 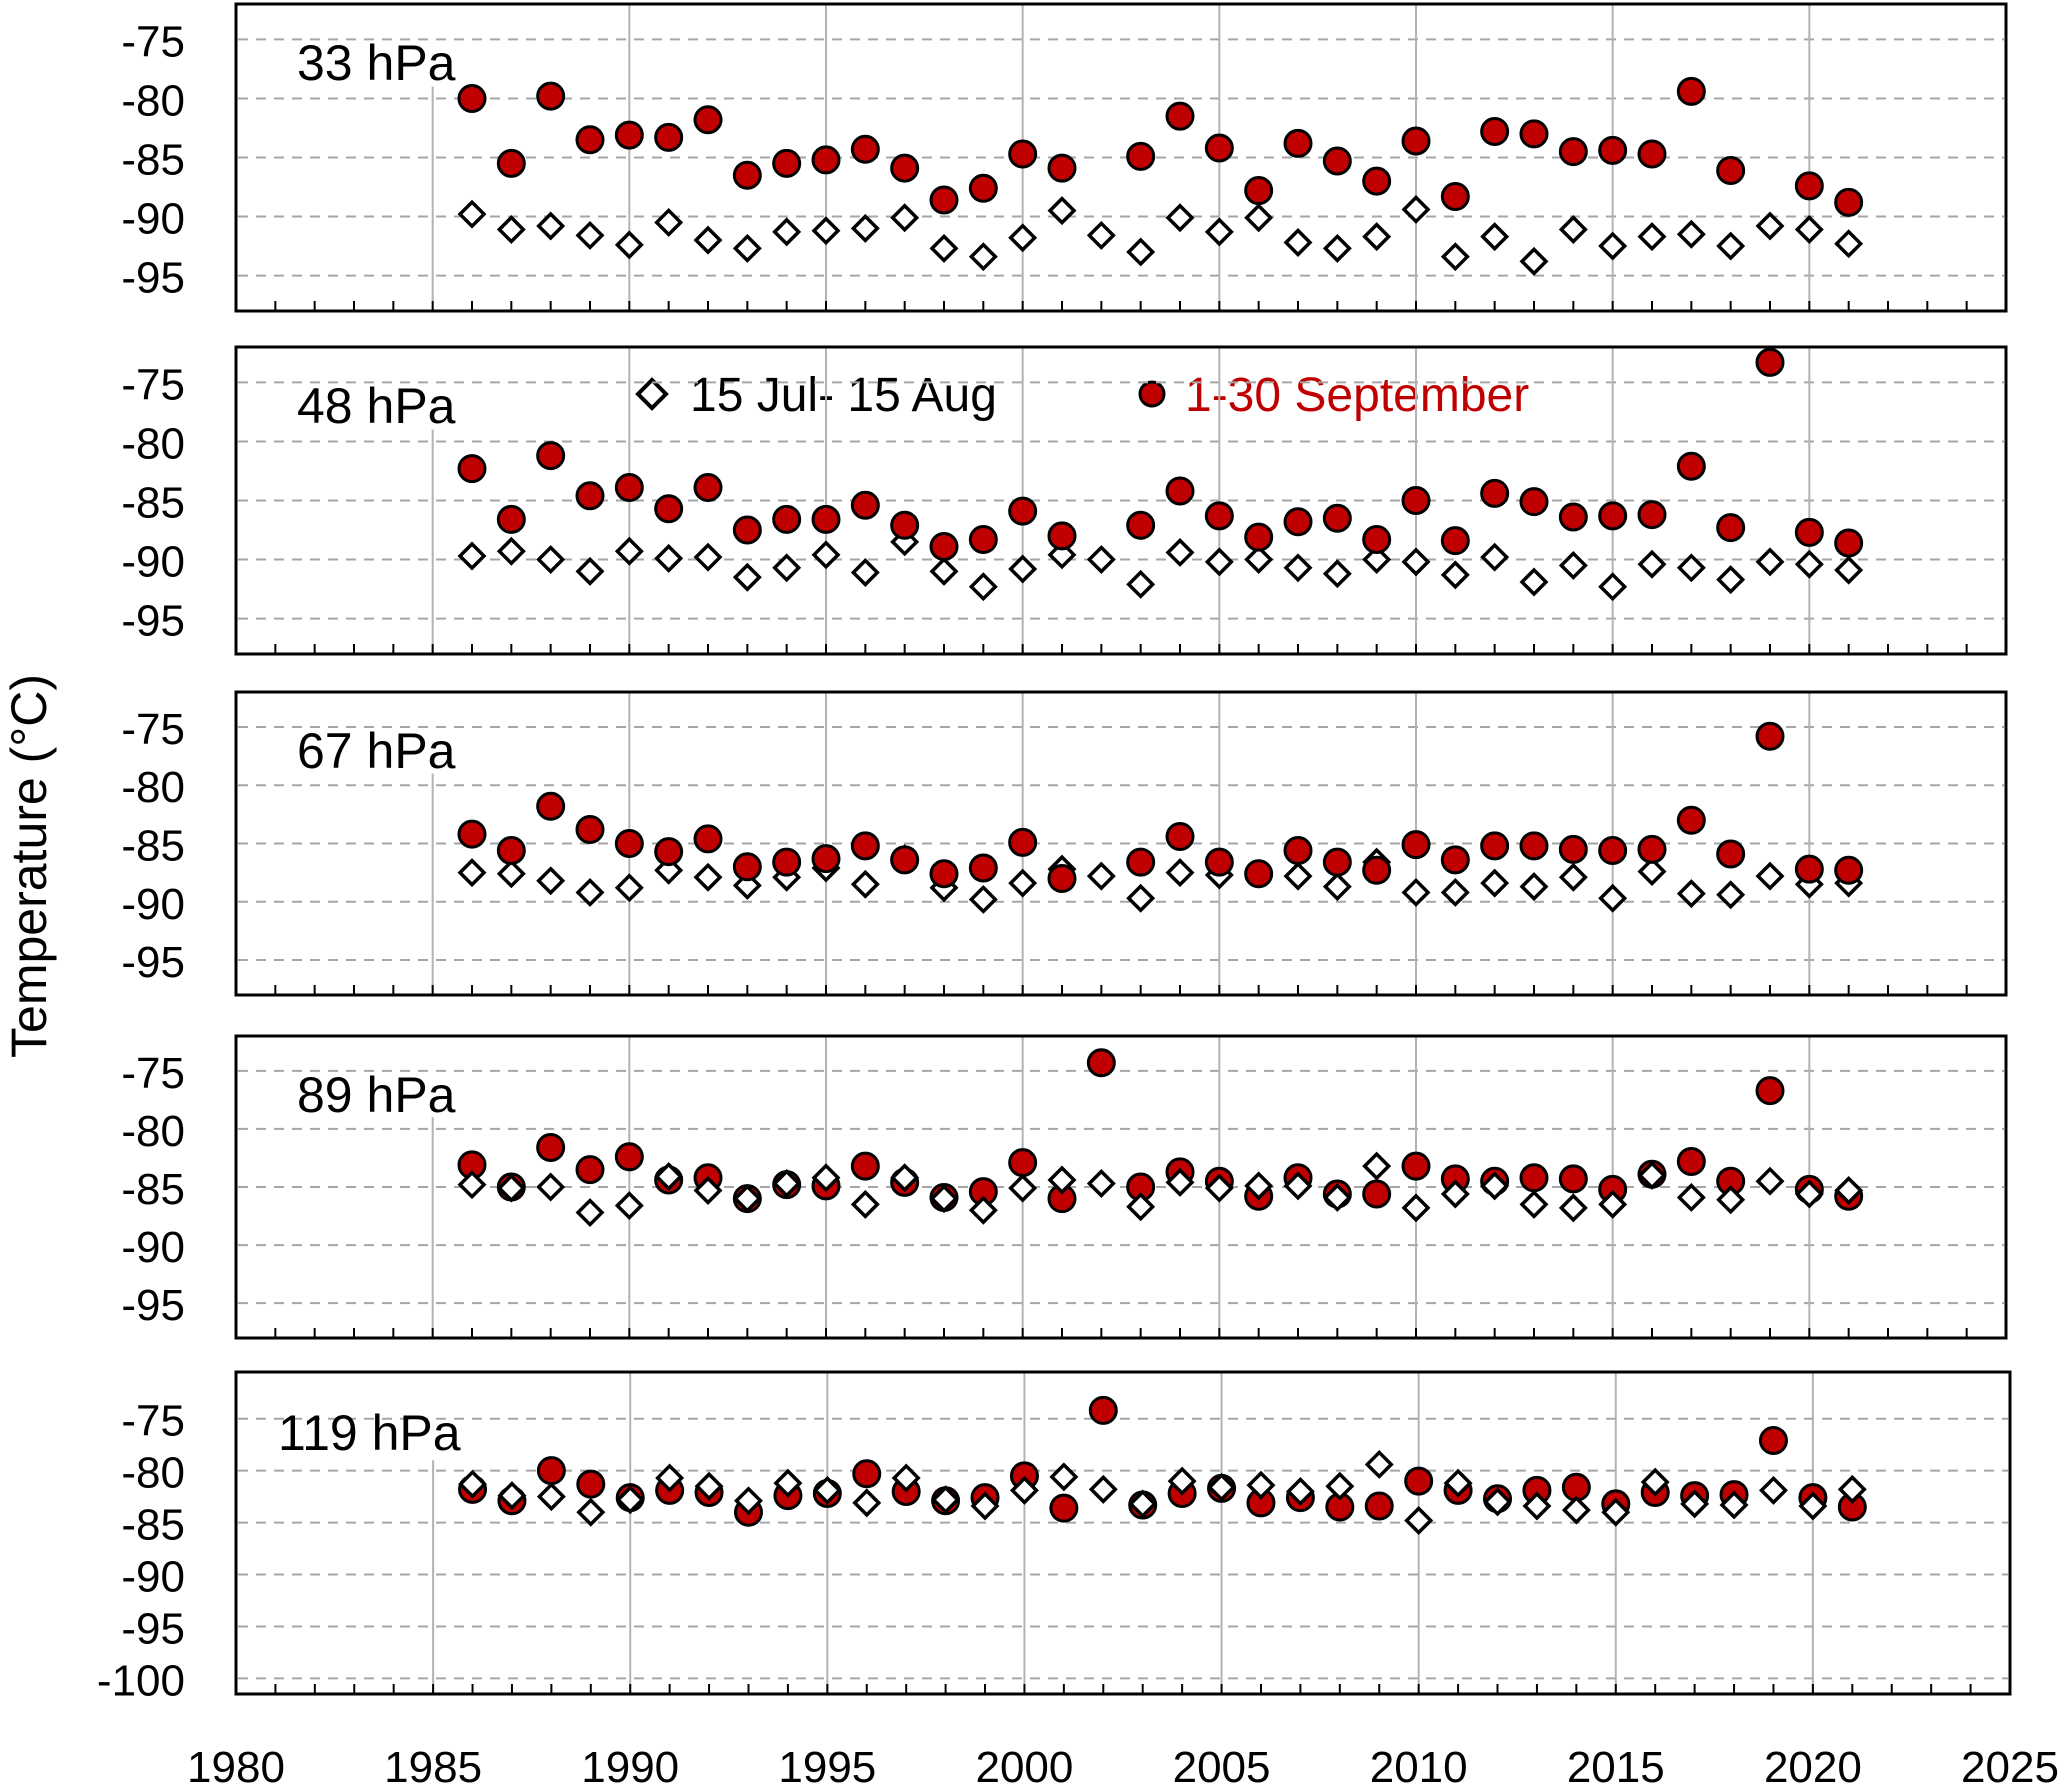 What do you see at coordinates (236, 1764) in the screenshot?
I see `x-tick-label: 1980` at bounding box center [236, 1764].